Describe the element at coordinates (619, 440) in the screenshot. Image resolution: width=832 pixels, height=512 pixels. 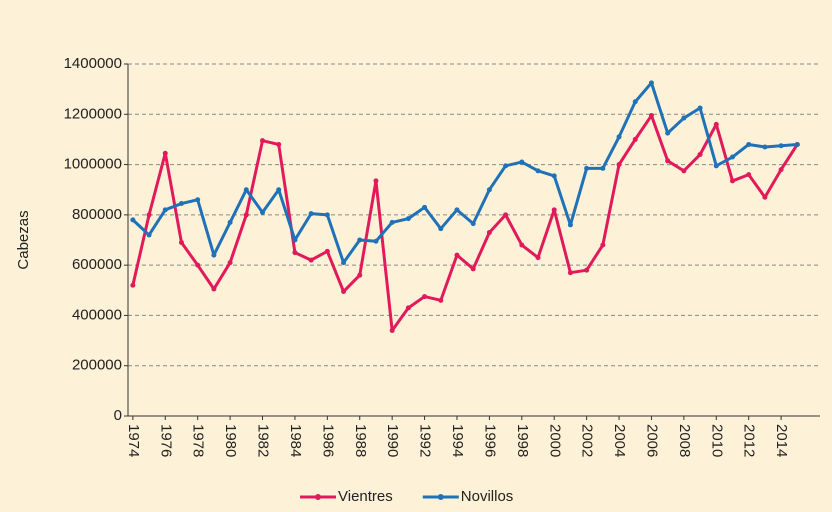
I see `x-tick-label: 2004` at that location.